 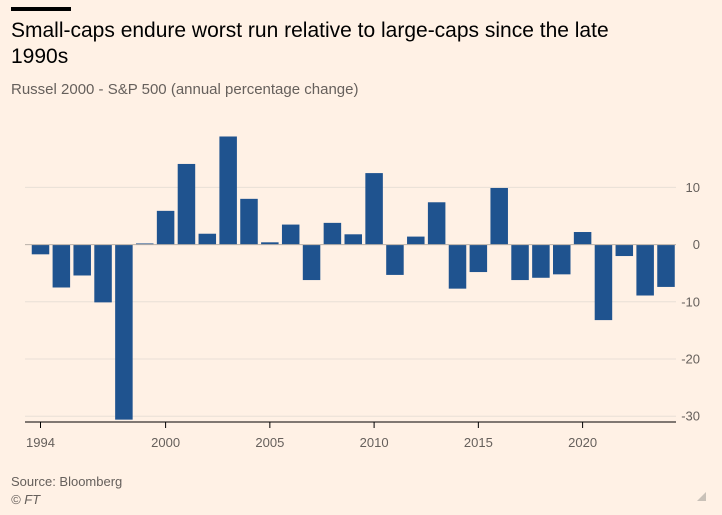 I want to click on y-tick-label: -10, so click(x=690, y=301).